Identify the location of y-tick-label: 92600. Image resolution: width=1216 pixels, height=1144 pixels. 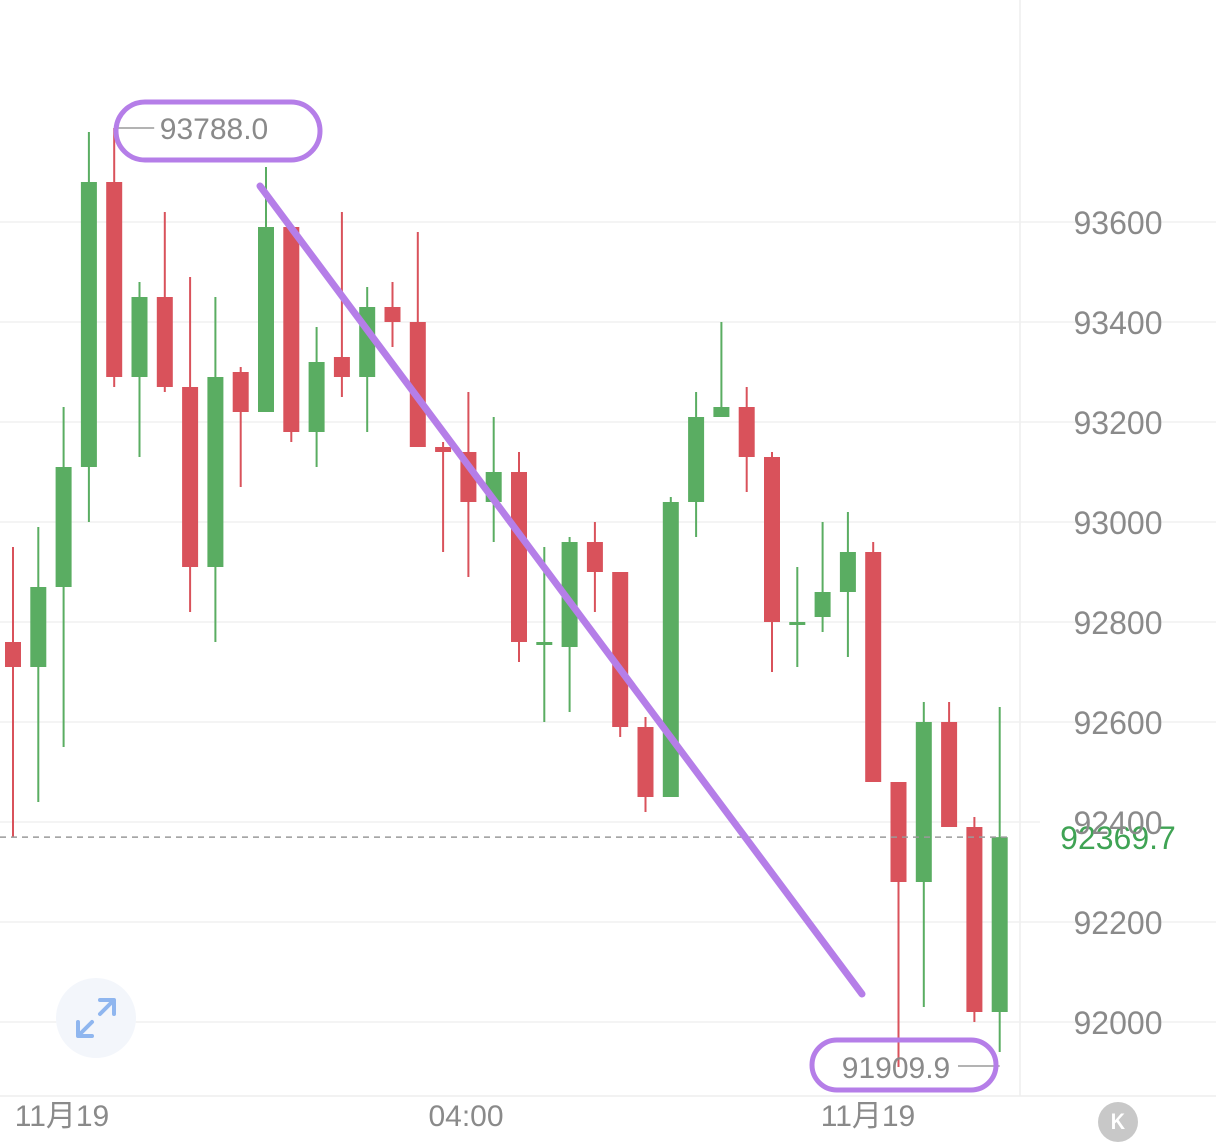
(1118, 723).